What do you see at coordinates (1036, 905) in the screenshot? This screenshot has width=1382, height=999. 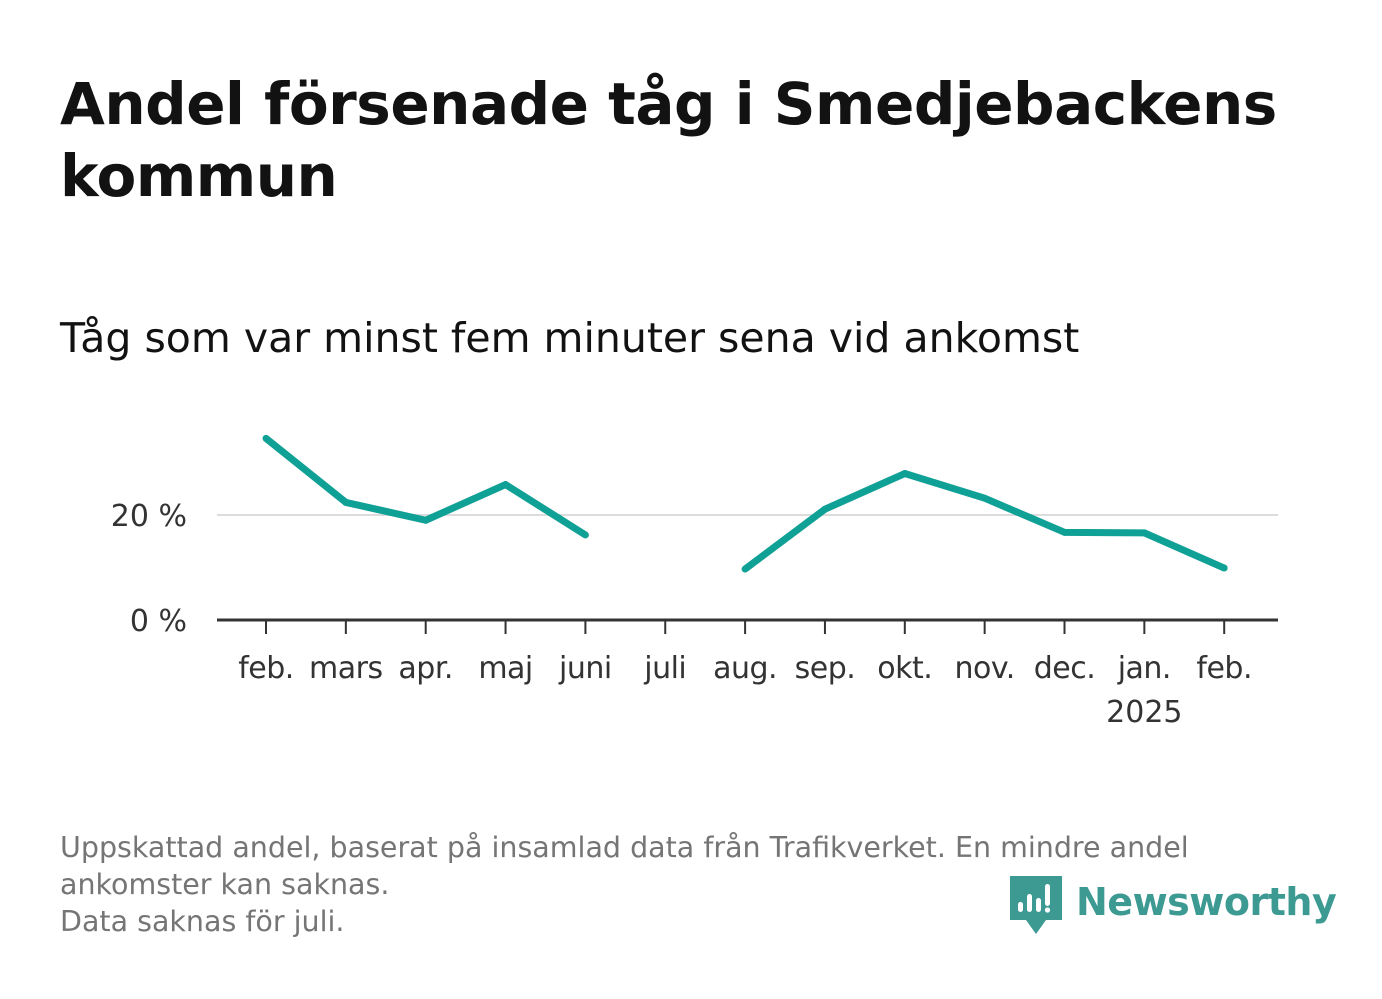 I see `newsworthy-logo-icon` at bounding box center [1036, 905].